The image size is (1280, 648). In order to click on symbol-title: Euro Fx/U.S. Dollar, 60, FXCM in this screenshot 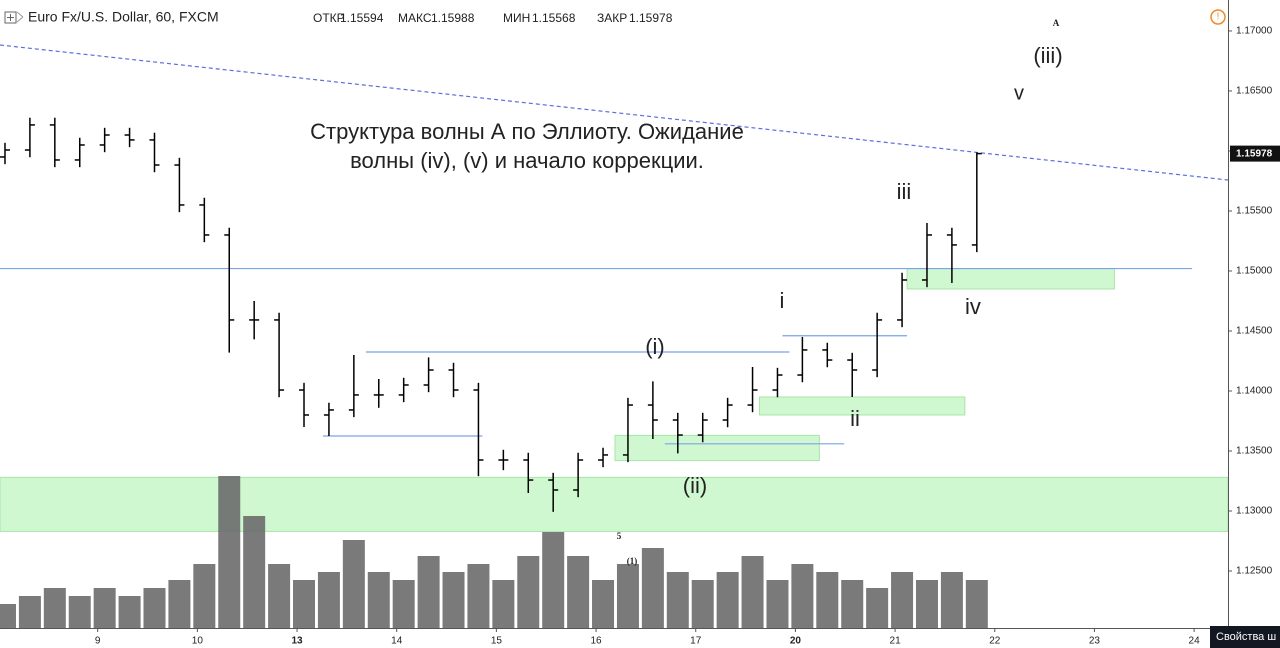, I will do `click(123, 17)`.